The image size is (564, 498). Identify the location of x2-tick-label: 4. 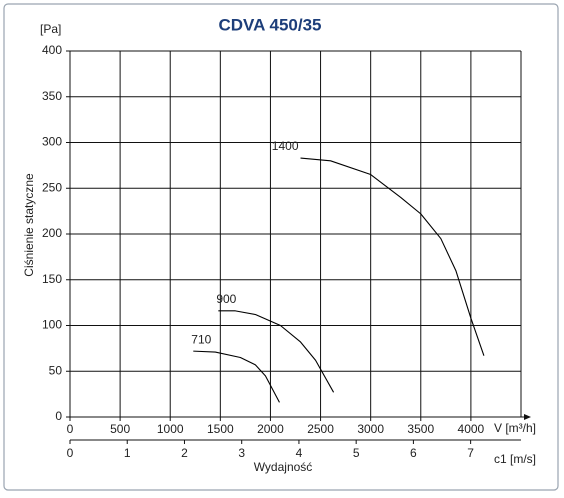
(299, 453).